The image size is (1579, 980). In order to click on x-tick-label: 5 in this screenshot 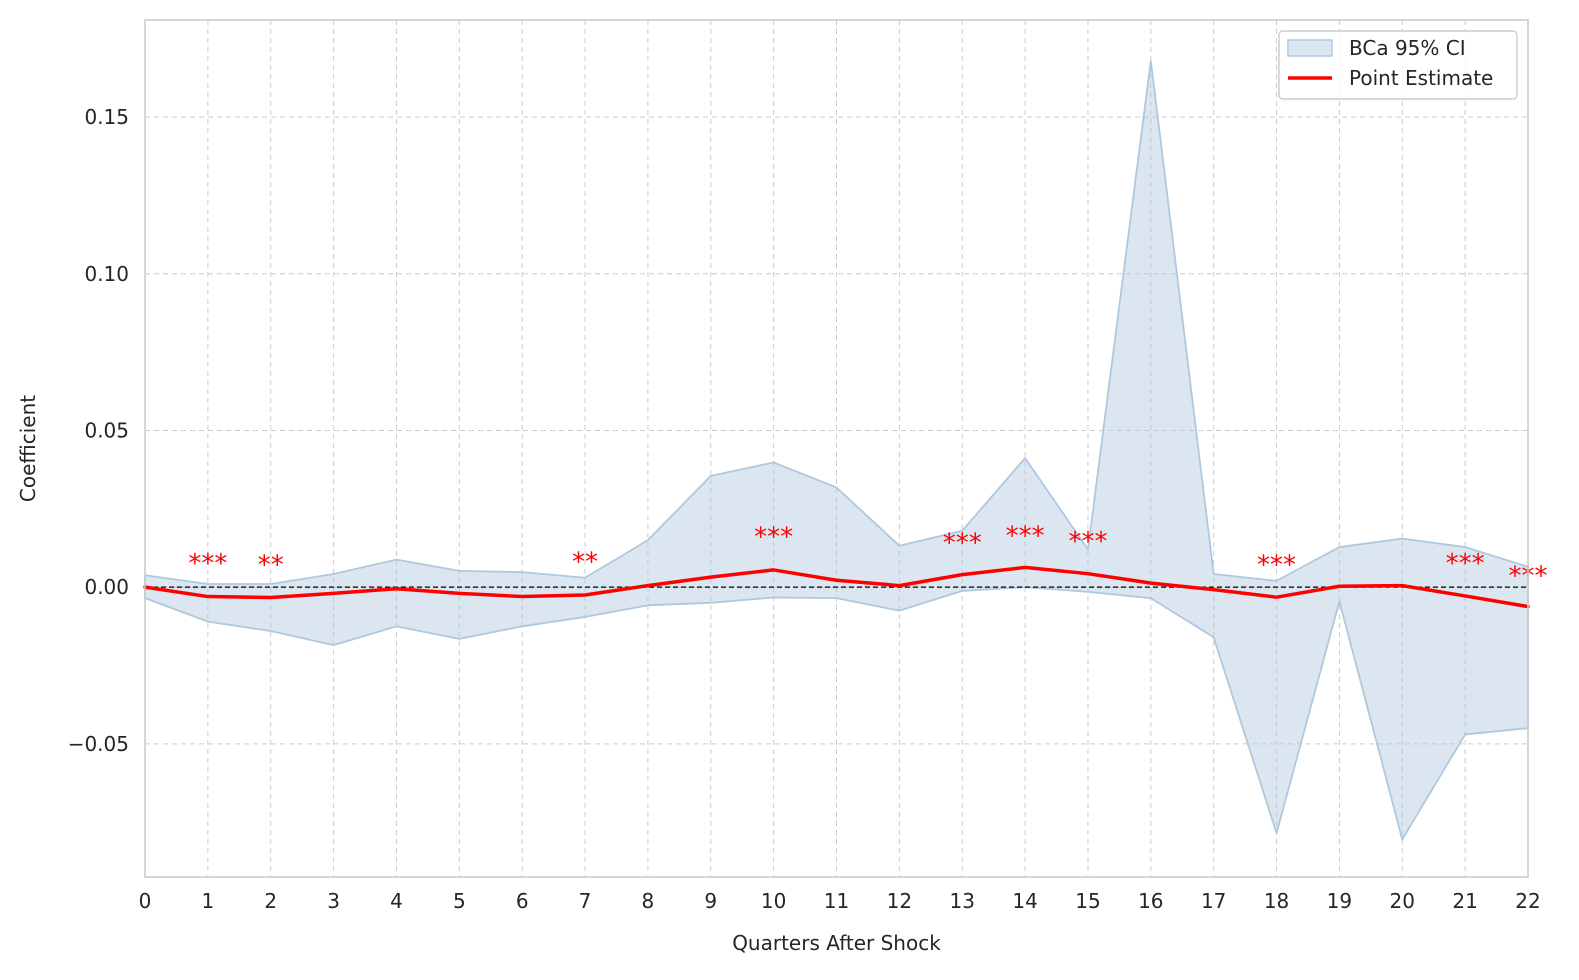, I will do `click(459, 901)`.